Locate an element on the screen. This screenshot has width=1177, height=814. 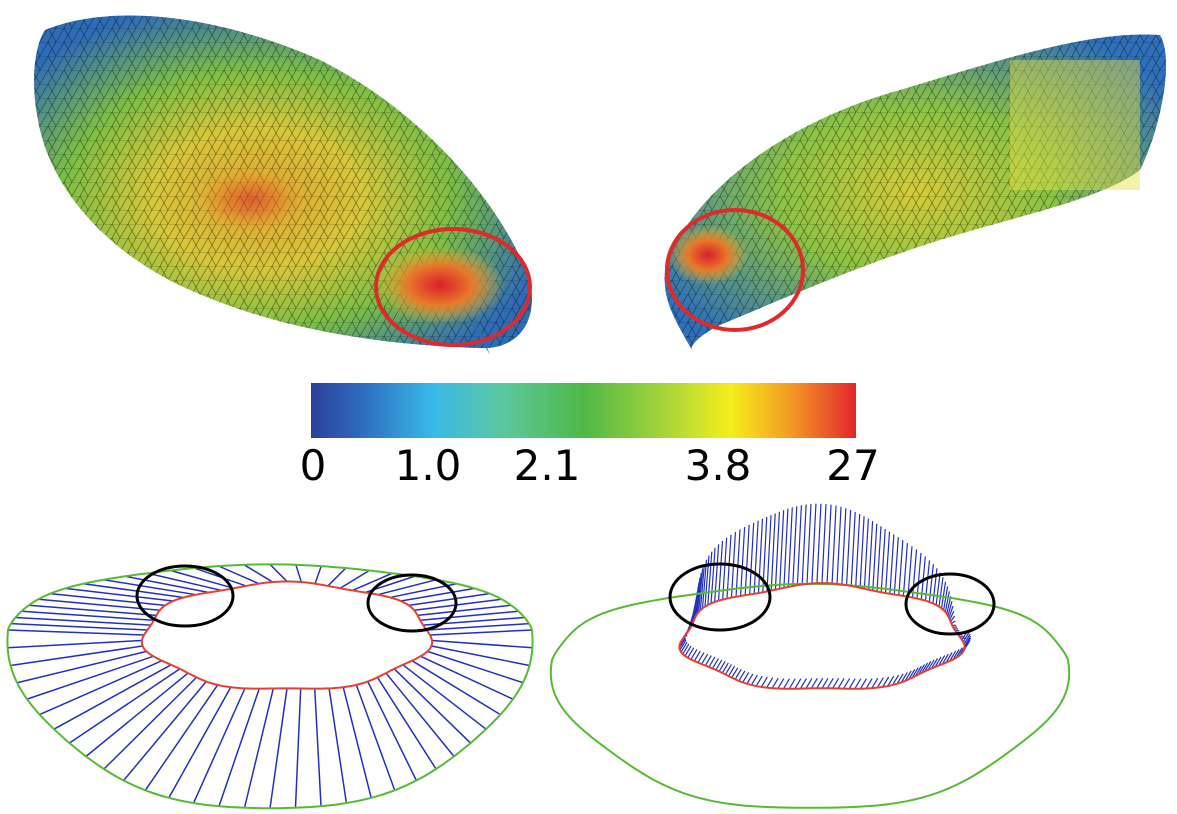
colorbar-label: 2.1 is located at coordinates (547, 465).